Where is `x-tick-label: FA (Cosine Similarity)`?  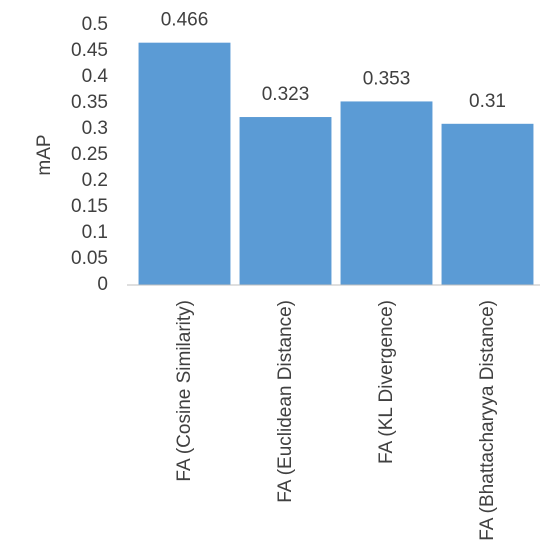 x-tick-label: FA (Cosine Similarity) is located at coordinates (184, 391).